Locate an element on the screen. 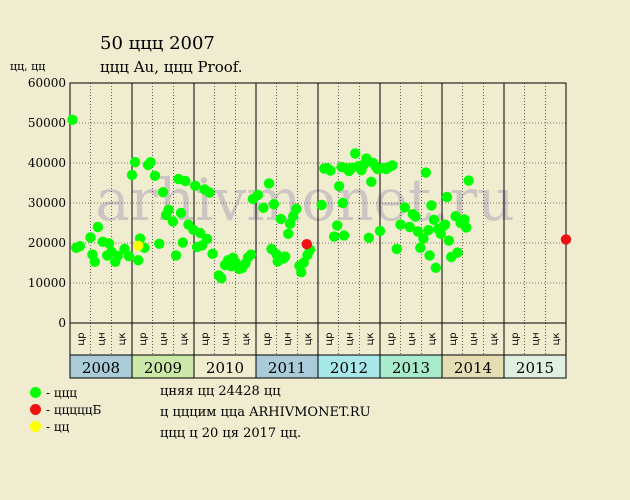  year-label: 2008 is located at coordinates (101, 368).